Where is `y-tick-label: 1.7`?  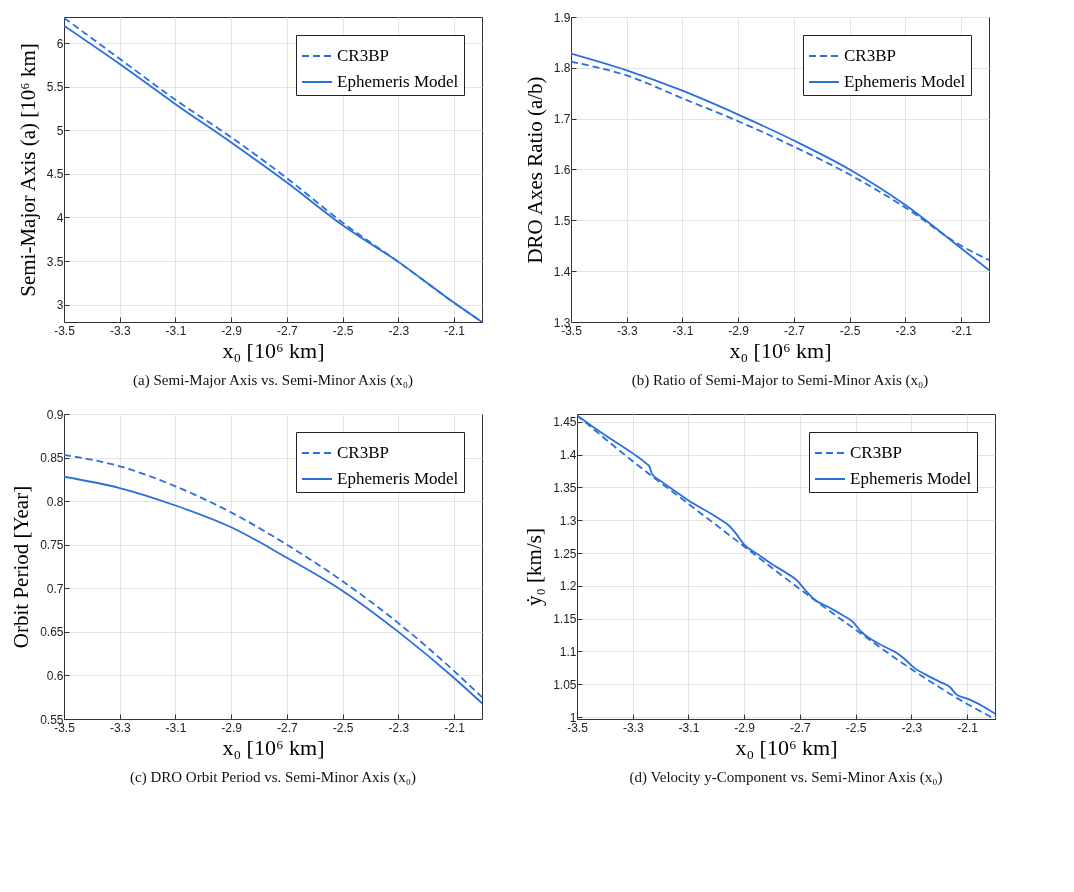
y-tick-label: 1.7 is located at coordinates (562, 119).